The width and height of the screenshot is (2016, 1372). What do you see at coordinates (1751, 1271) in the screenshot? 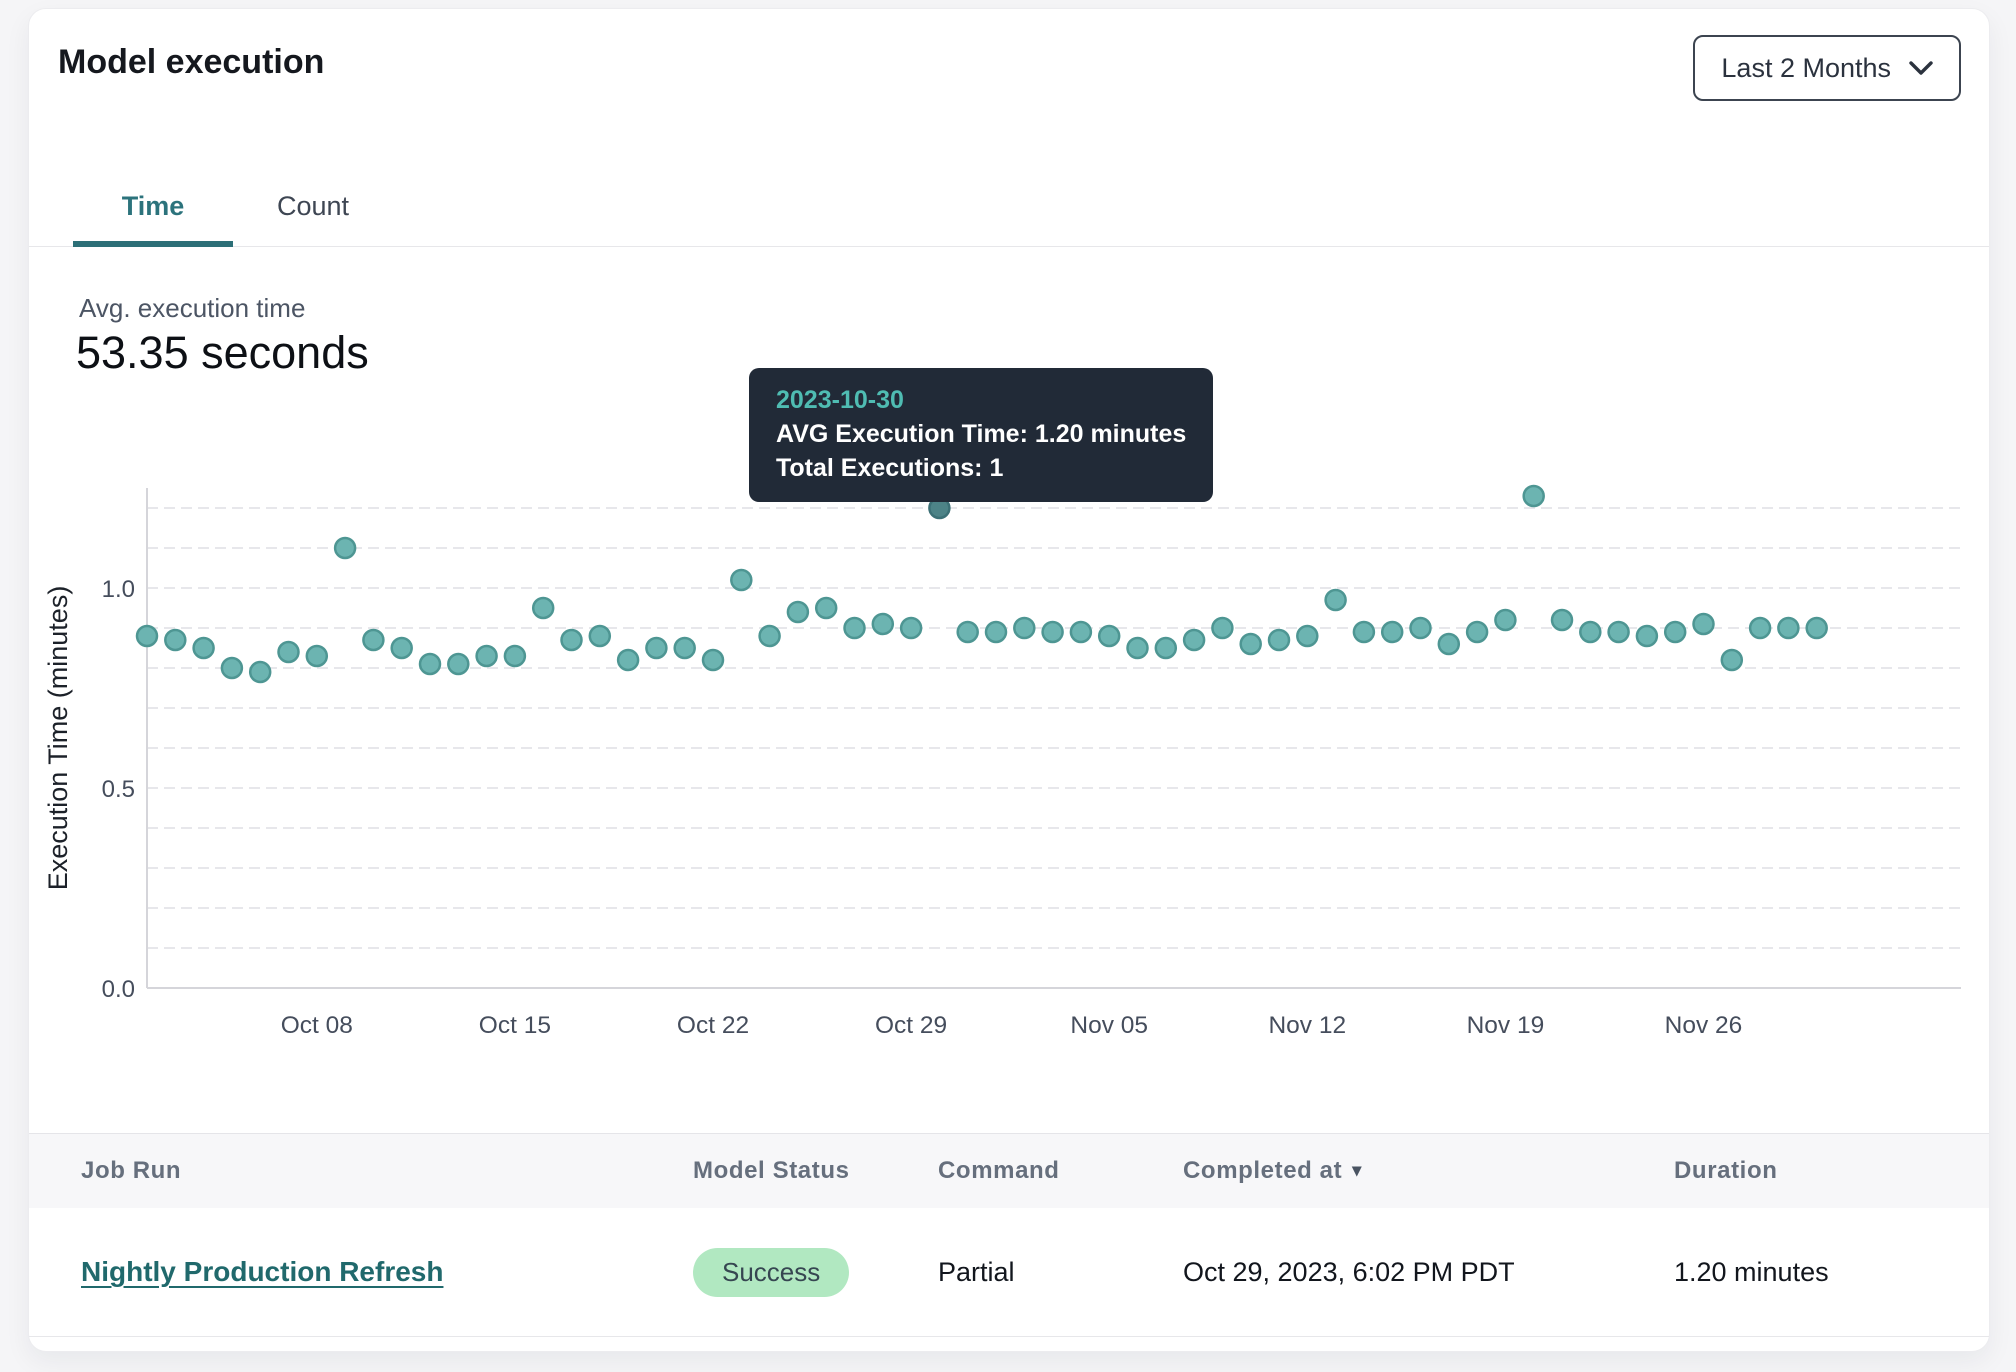
I see `duration-cell: 1.20 minutes` at bounding box center [1751, 1271].